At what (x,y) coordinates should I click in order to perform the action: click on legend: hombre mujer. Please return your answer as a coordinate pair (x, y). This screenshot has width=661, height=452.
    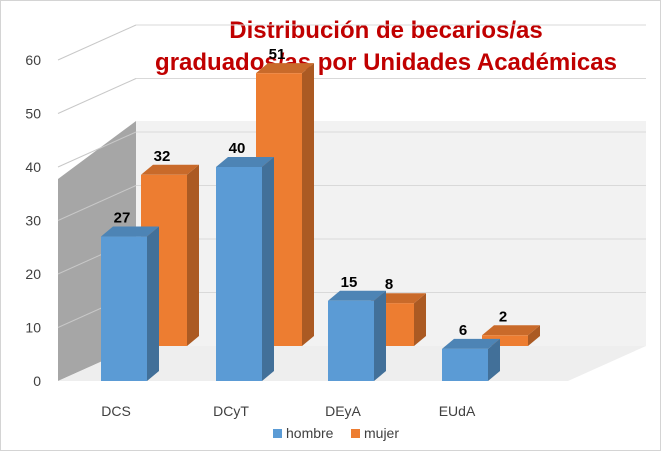
    Looking at the image, I should click on (336, 433).